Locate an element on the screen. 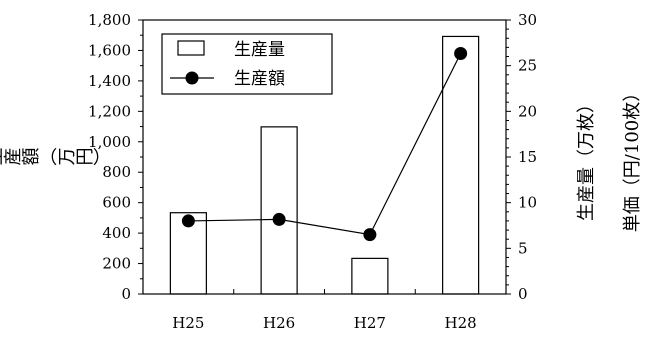 The image size is (664, 338). x-tick-label: H26 is located at coordinates (279, 323).